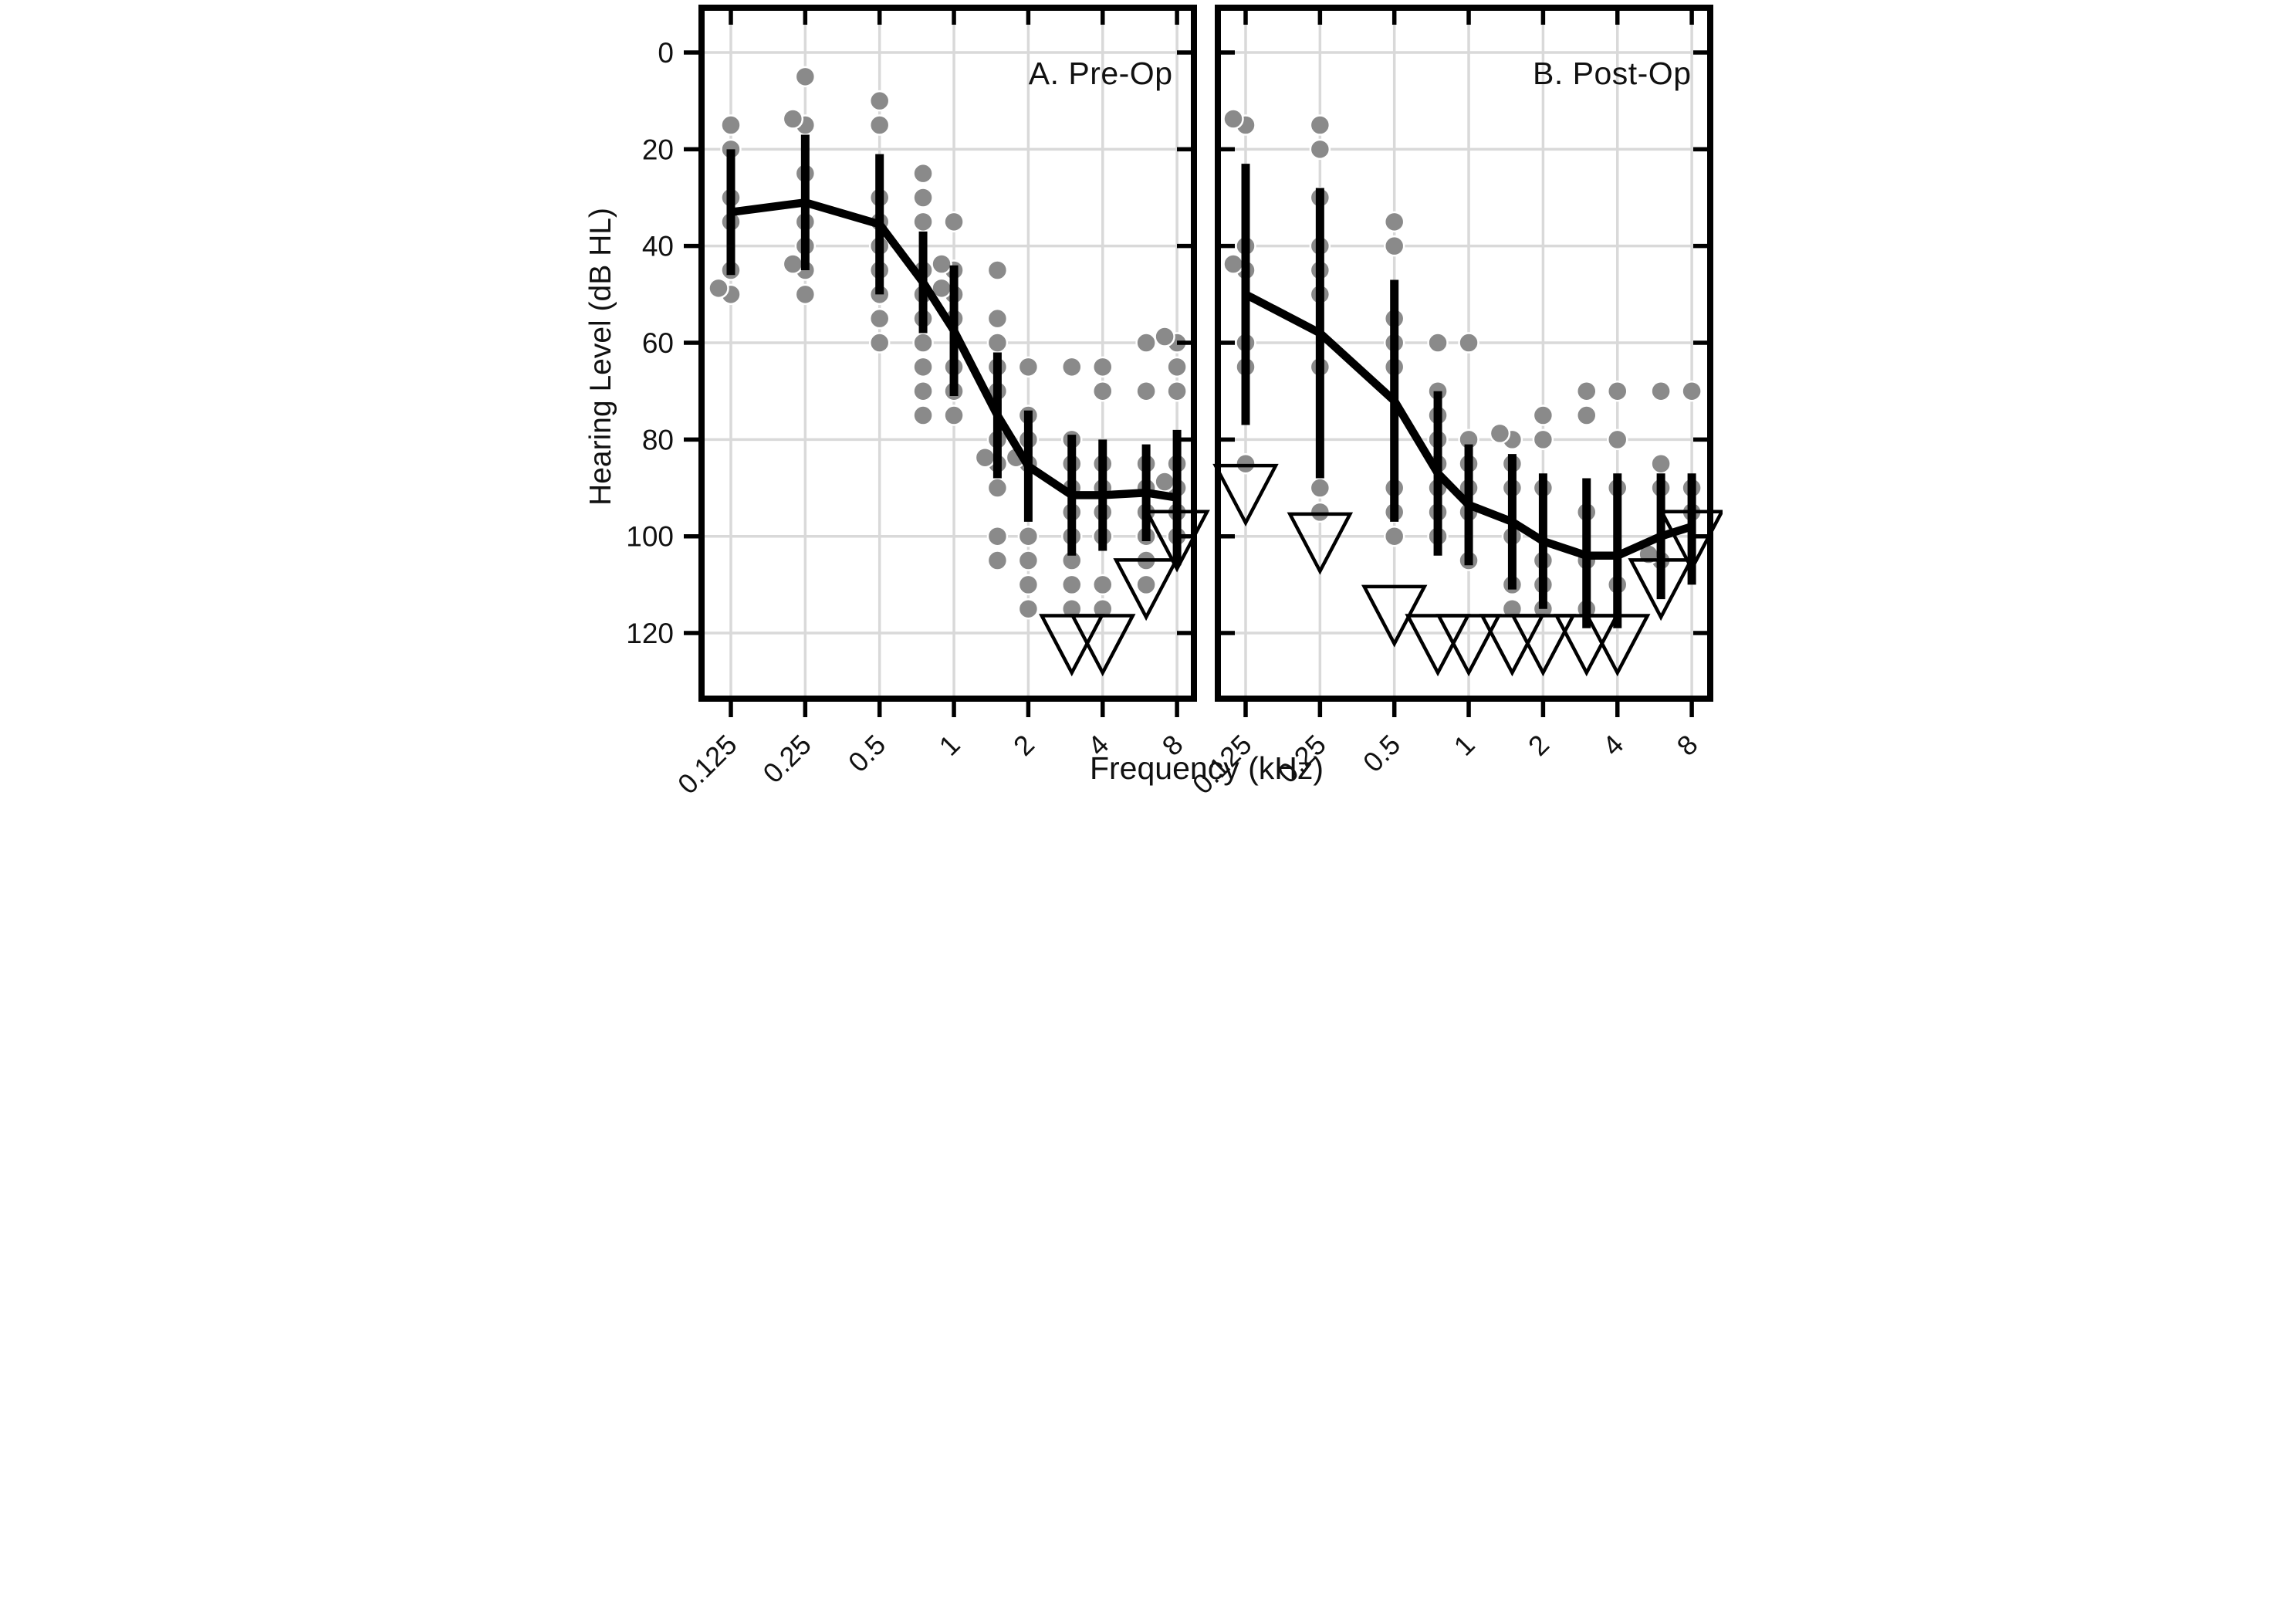  Describe the element at coordinates (1612, 745) in the screenshot. I see `x-tick-label: 4` at that location.